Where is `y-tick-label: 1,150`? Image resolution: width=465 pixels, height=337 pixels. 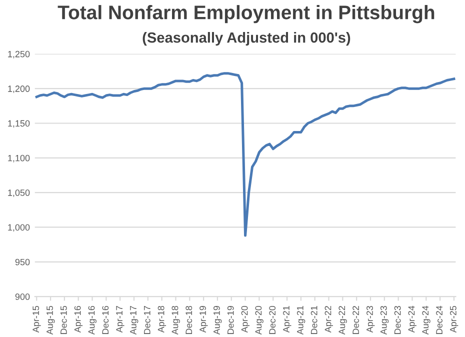
y-tick-label: 1,150 is located at coordinates (19, 124).